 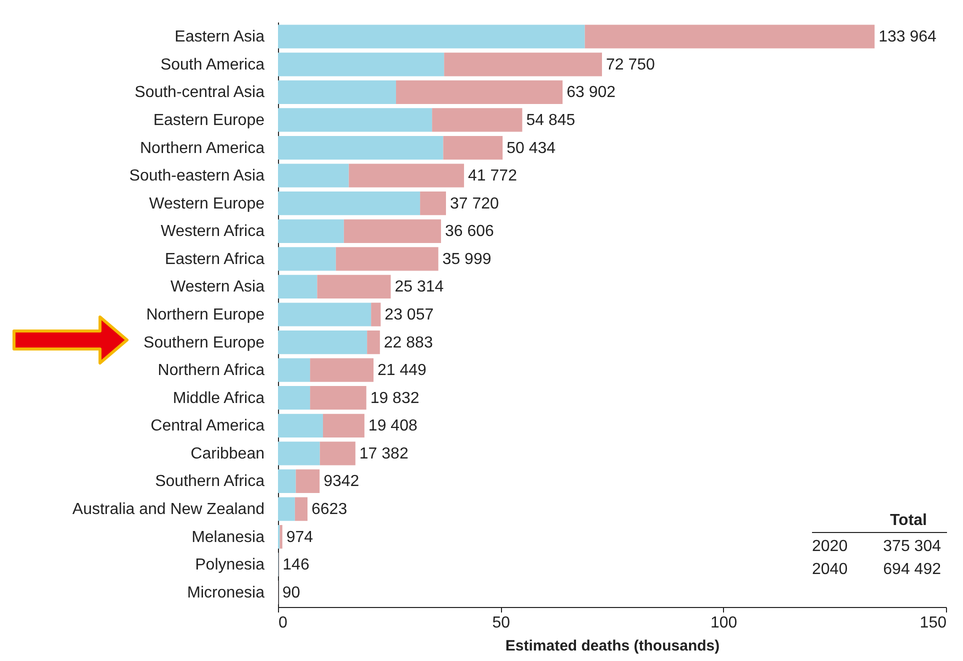 What do you see at coordinates (228, 537) in the screenshot?
I see `y-tick-label: Melanesia` at bounding box center [228, 537].